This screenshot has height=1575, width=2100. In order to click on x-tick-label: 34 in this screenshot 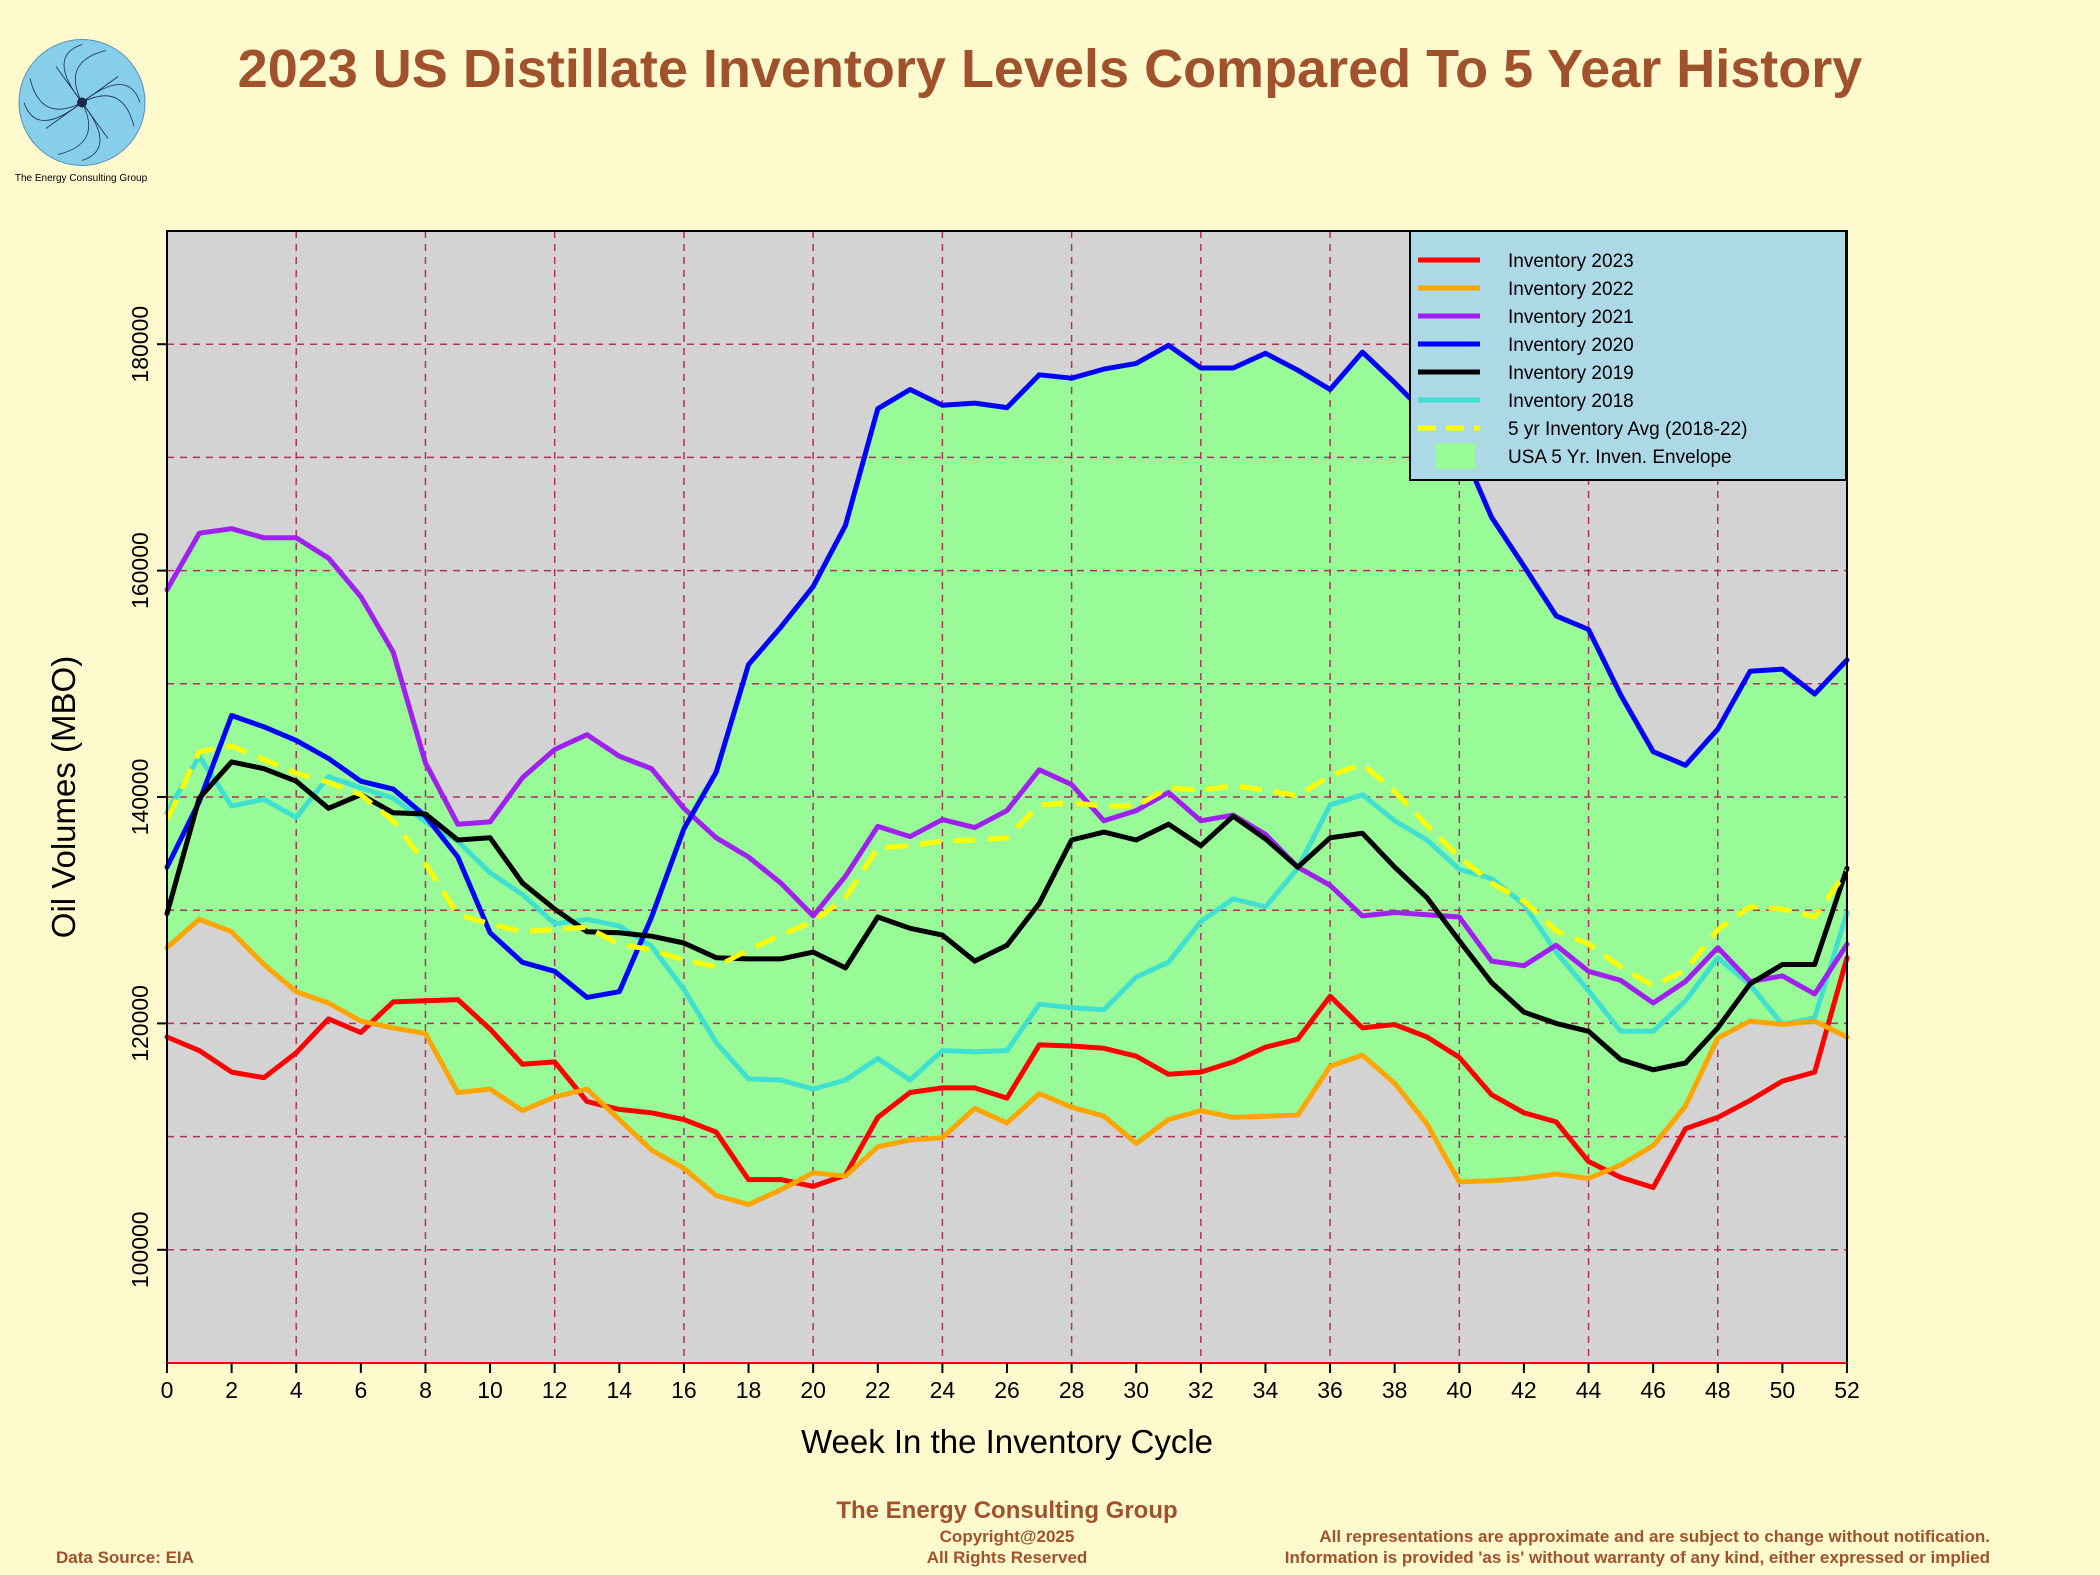, I will do `click(1266, 1390)`.